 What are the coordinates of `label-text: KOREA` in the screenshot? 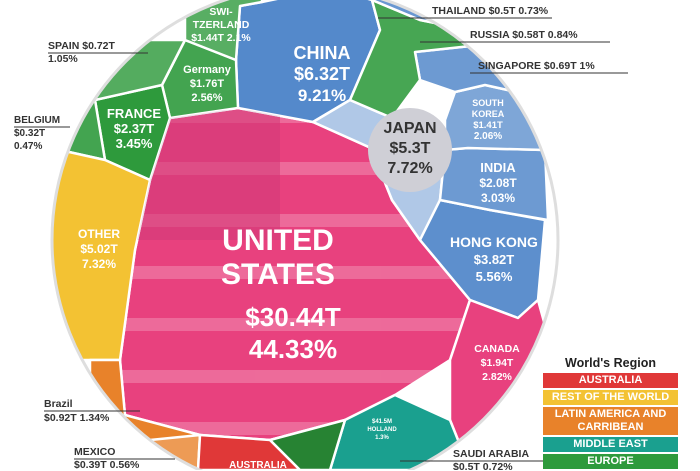 It's located at (488, 114).